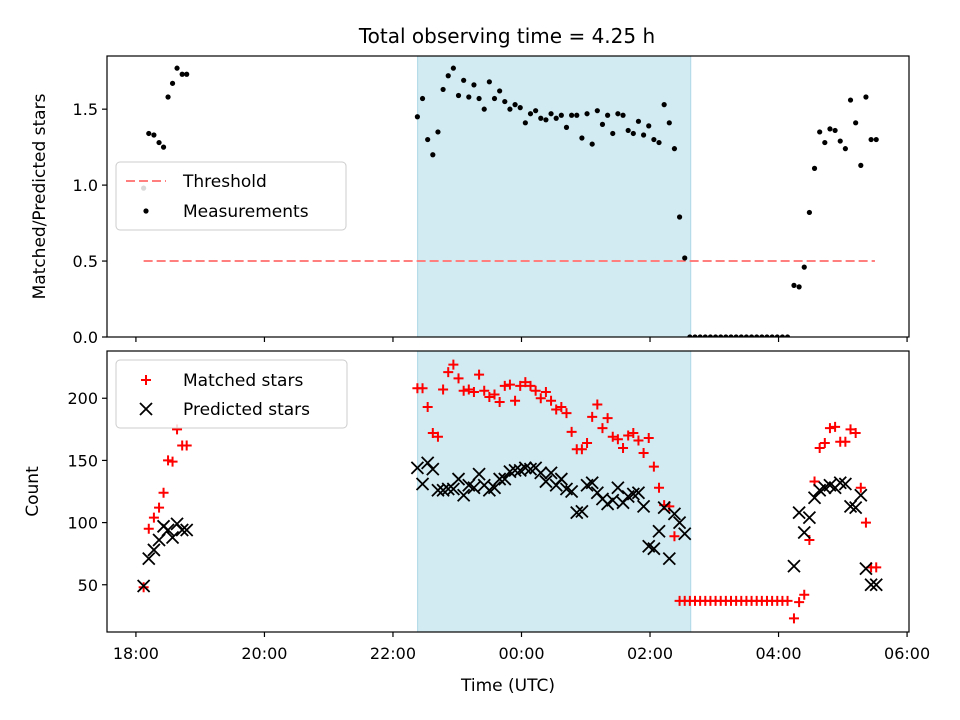 This screenshot has height=720, width=960. What do you see at coordinates (554, 196) in the screenshot?
I see `observing-window-shade` at bounding box center [554, 196].